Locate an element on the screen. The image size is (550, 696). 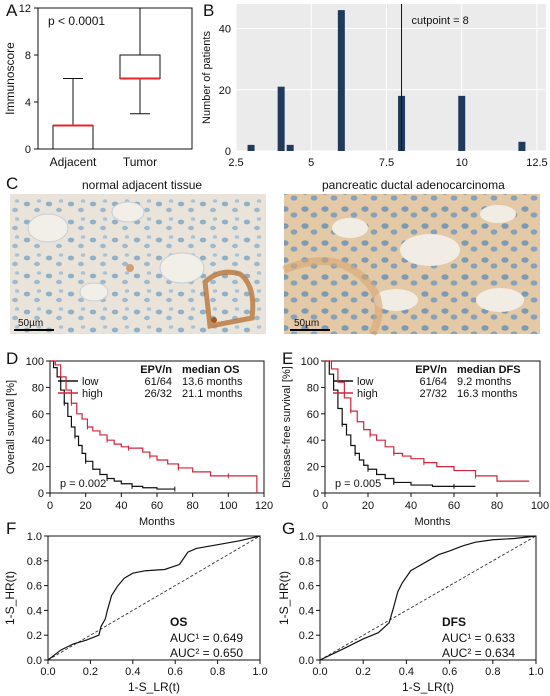
legend-median-low: 13.6 months is located at coordinates (212, 382).